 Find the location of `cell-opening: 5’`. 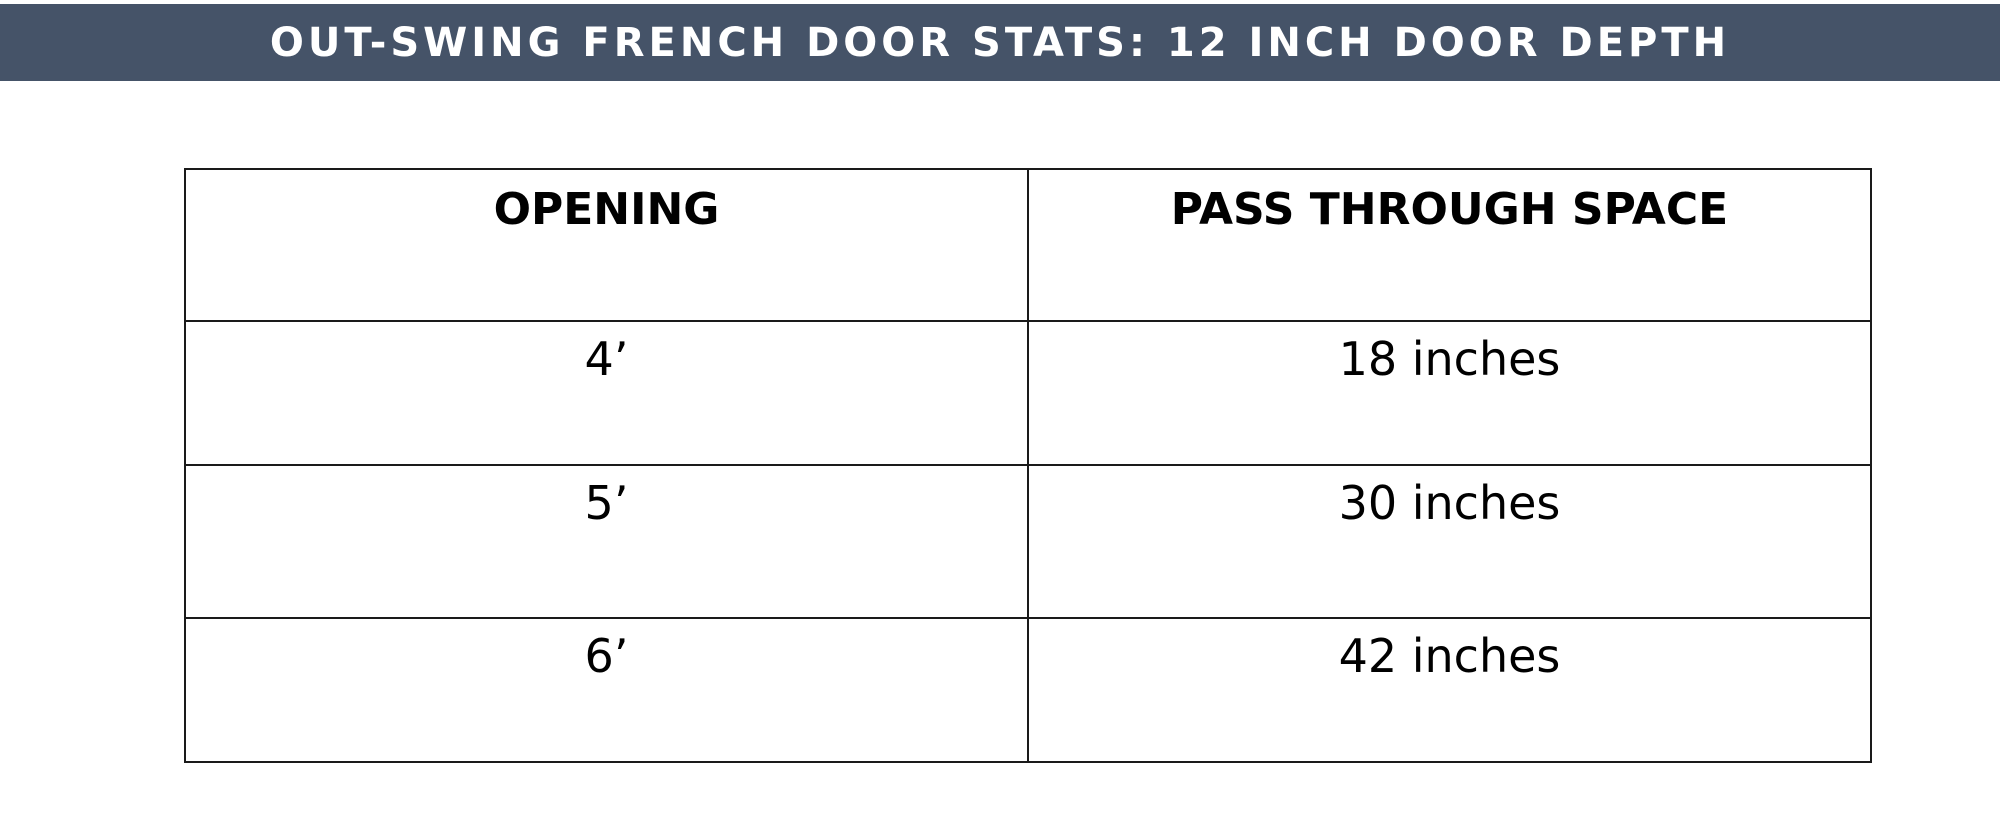

cell-opening: 5’ is located at coordinates (606, 541).